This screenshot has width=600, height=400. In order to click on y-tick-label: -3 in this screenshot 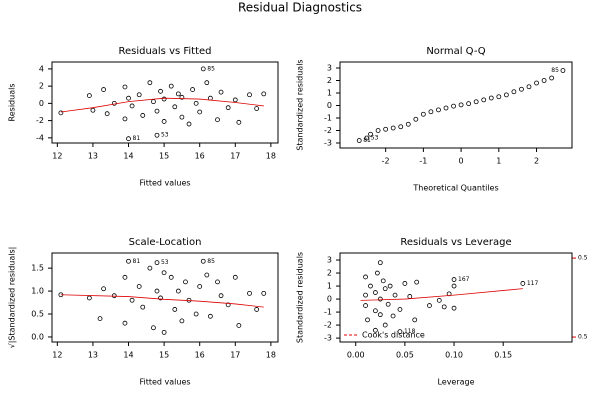, I will do `click(328, 143)`.